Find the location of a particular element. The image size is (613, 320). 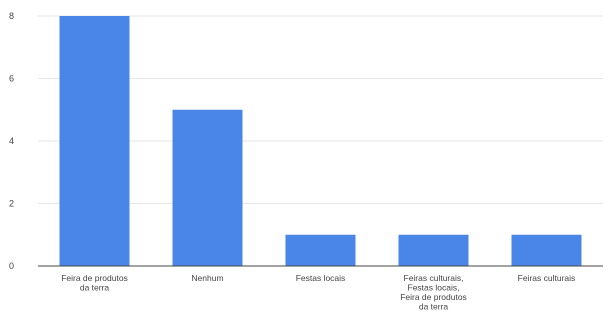

y-axis-ticks: 0 2 4 6 8 is located at coordinates (11, 141).